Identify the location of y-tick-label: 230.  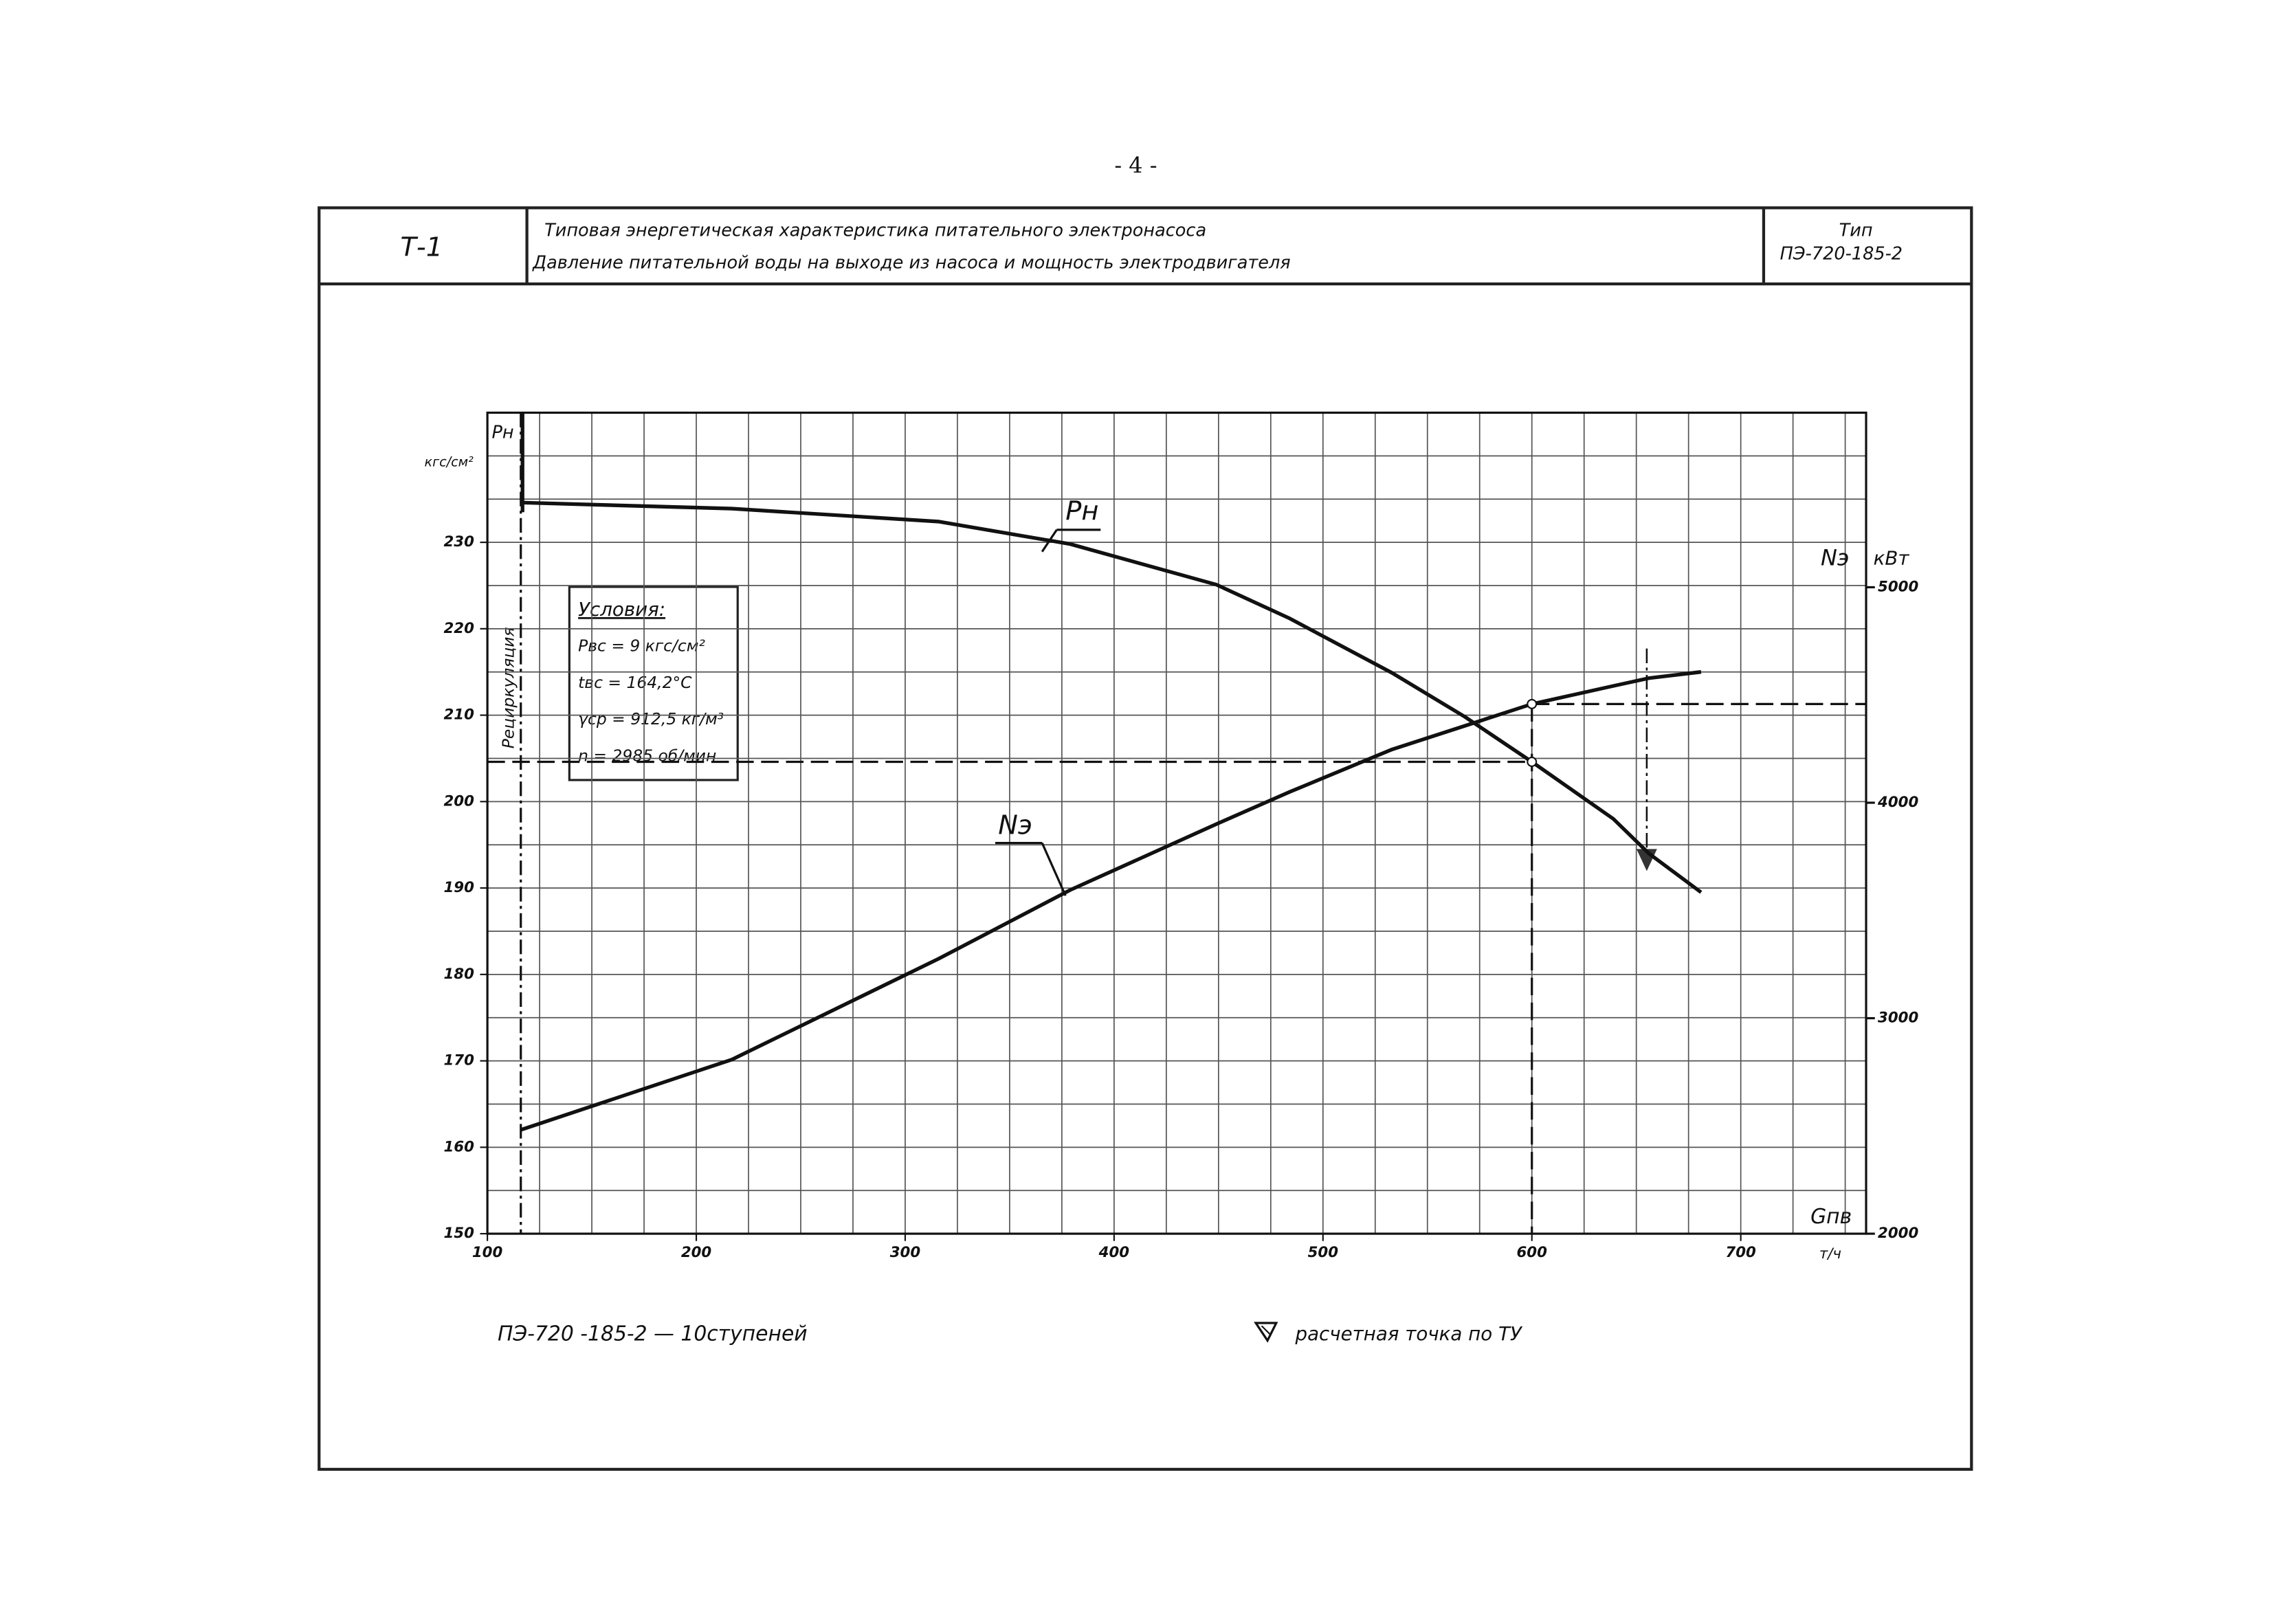
(459, 541).